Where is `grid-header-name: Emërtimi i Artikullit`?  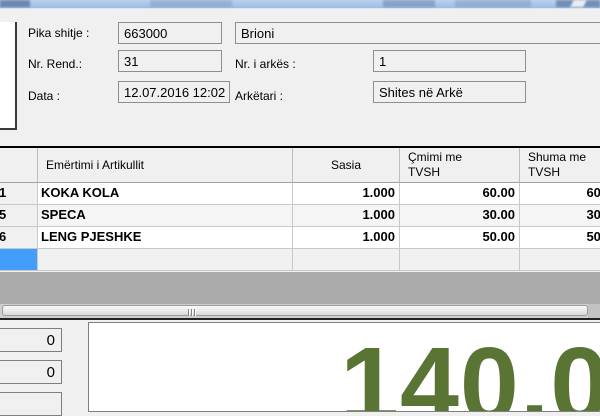
grid-header-name: Emërtimi i Artikullit is located at coordinates (165, 165).